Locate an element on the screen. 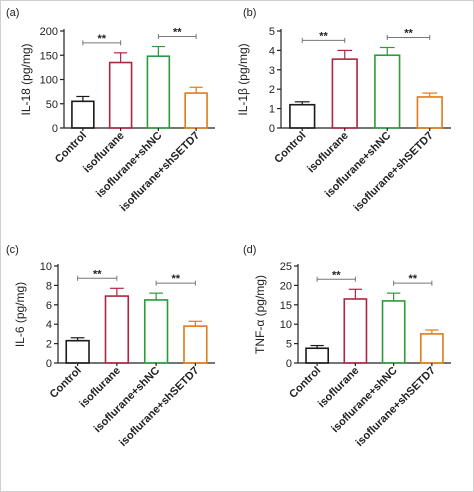  y-tick-label: 1 is located at coordinates (272, 110).